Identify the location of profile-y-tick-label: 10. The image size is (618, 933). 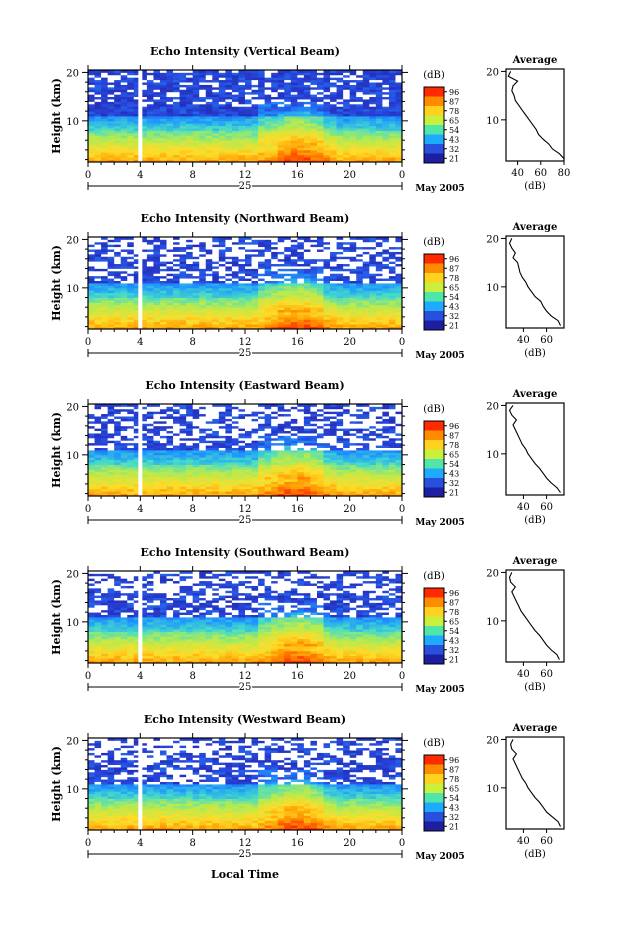
(492, 121).